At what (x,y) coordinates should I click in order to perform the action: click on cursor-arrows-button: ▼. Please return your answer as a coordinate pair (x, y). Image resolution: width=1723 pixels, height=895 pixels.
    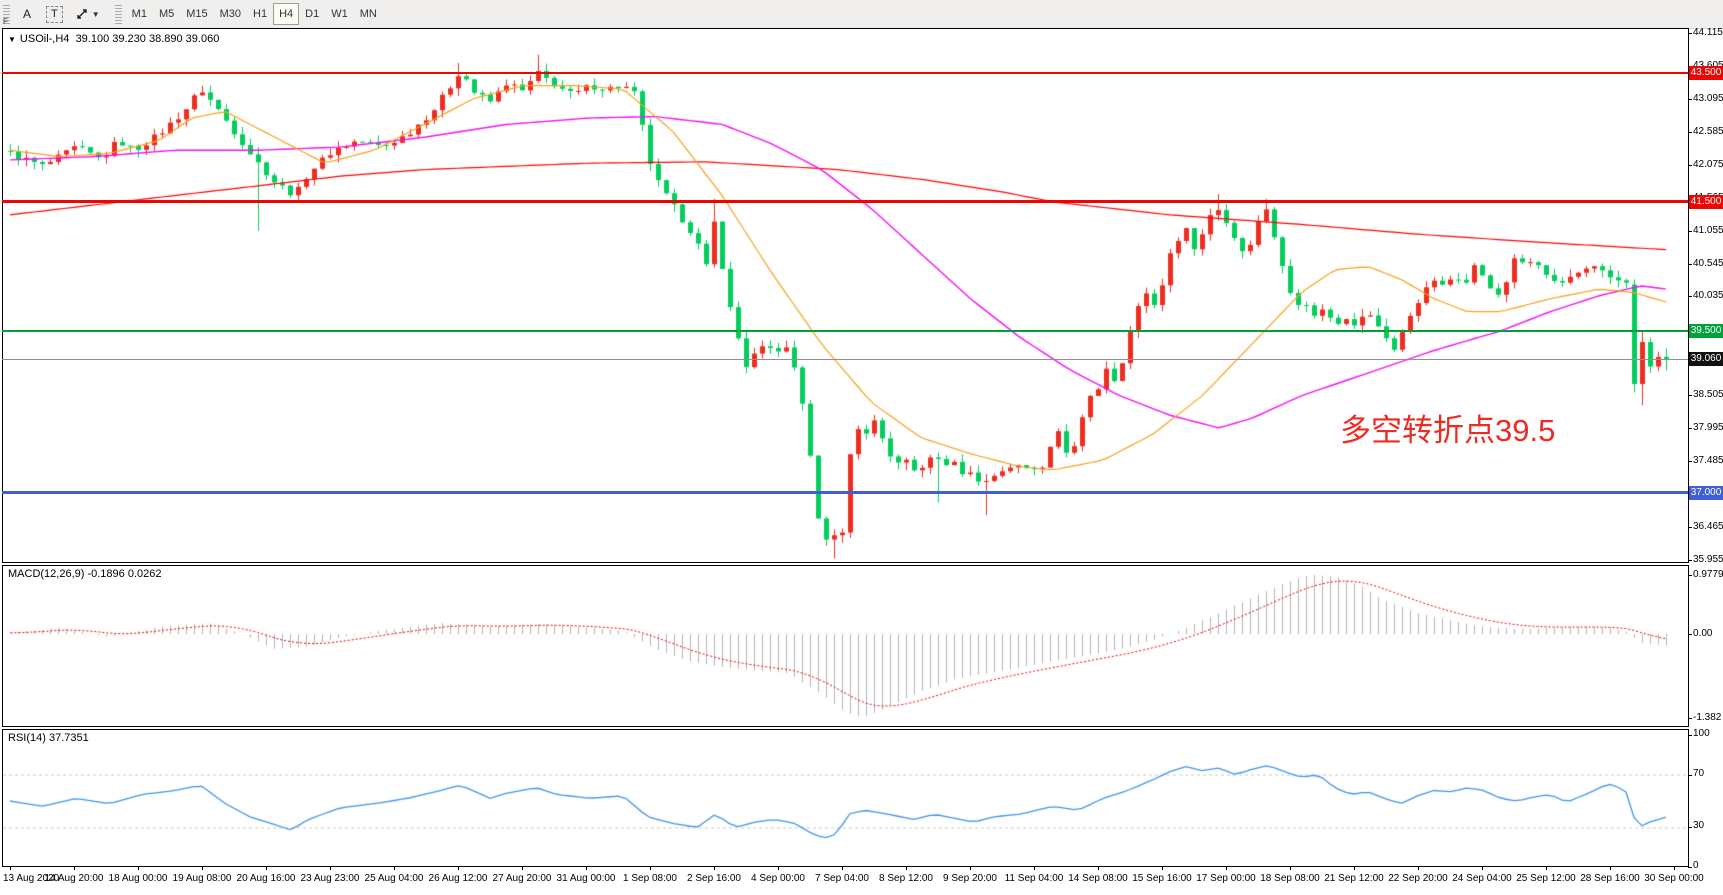
    Looking at the image, I should click on (87, 14).